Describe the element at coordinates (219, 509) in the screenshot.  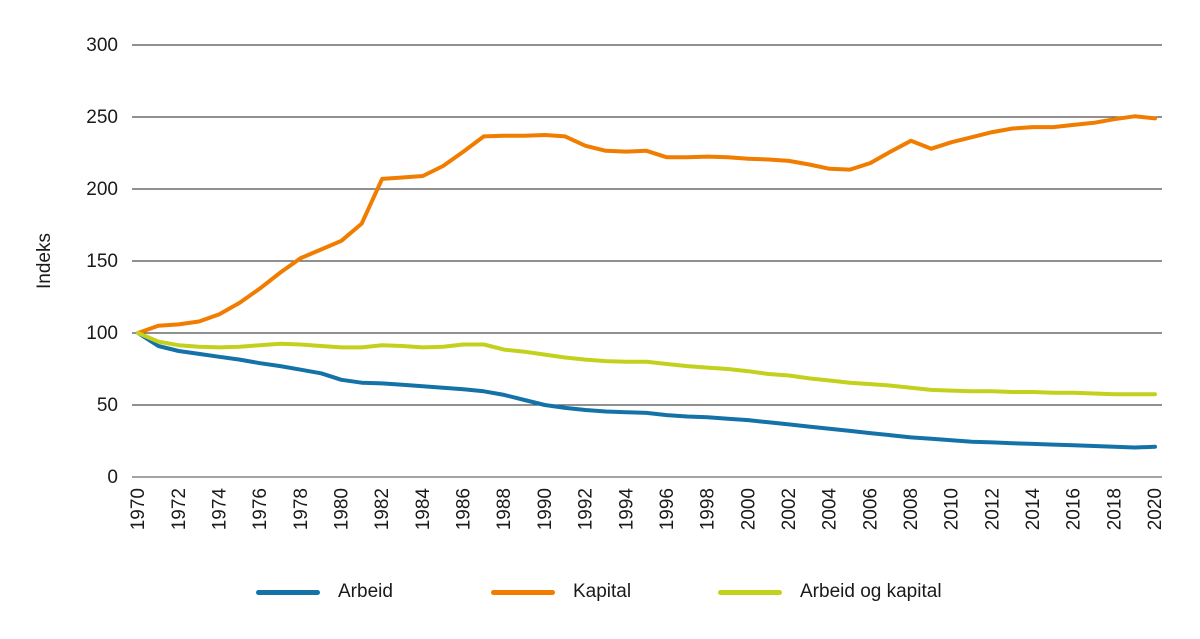
I see `x-tick-label-1974: 1974` at that location.